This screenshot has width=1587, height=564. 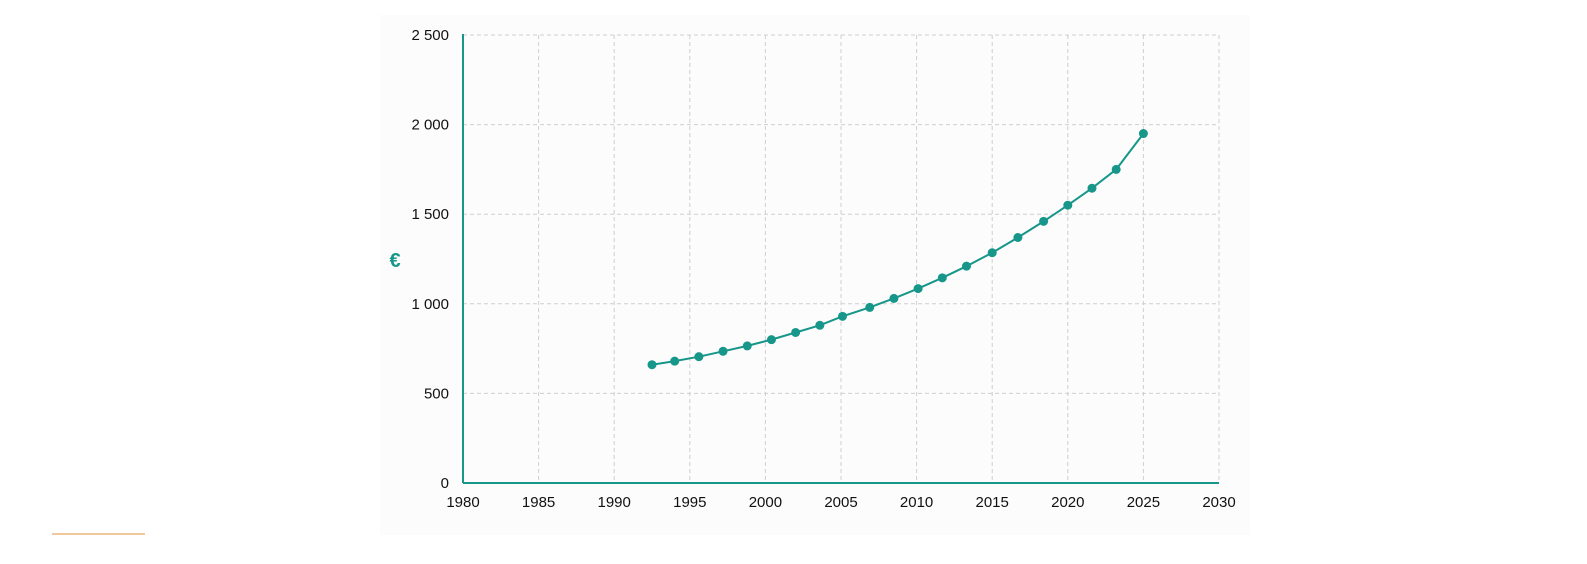 What do you see at coordinates (430, 304) in the screenshot?
I see `y-tick-label: 1 000` at bounding box center [430, 304].